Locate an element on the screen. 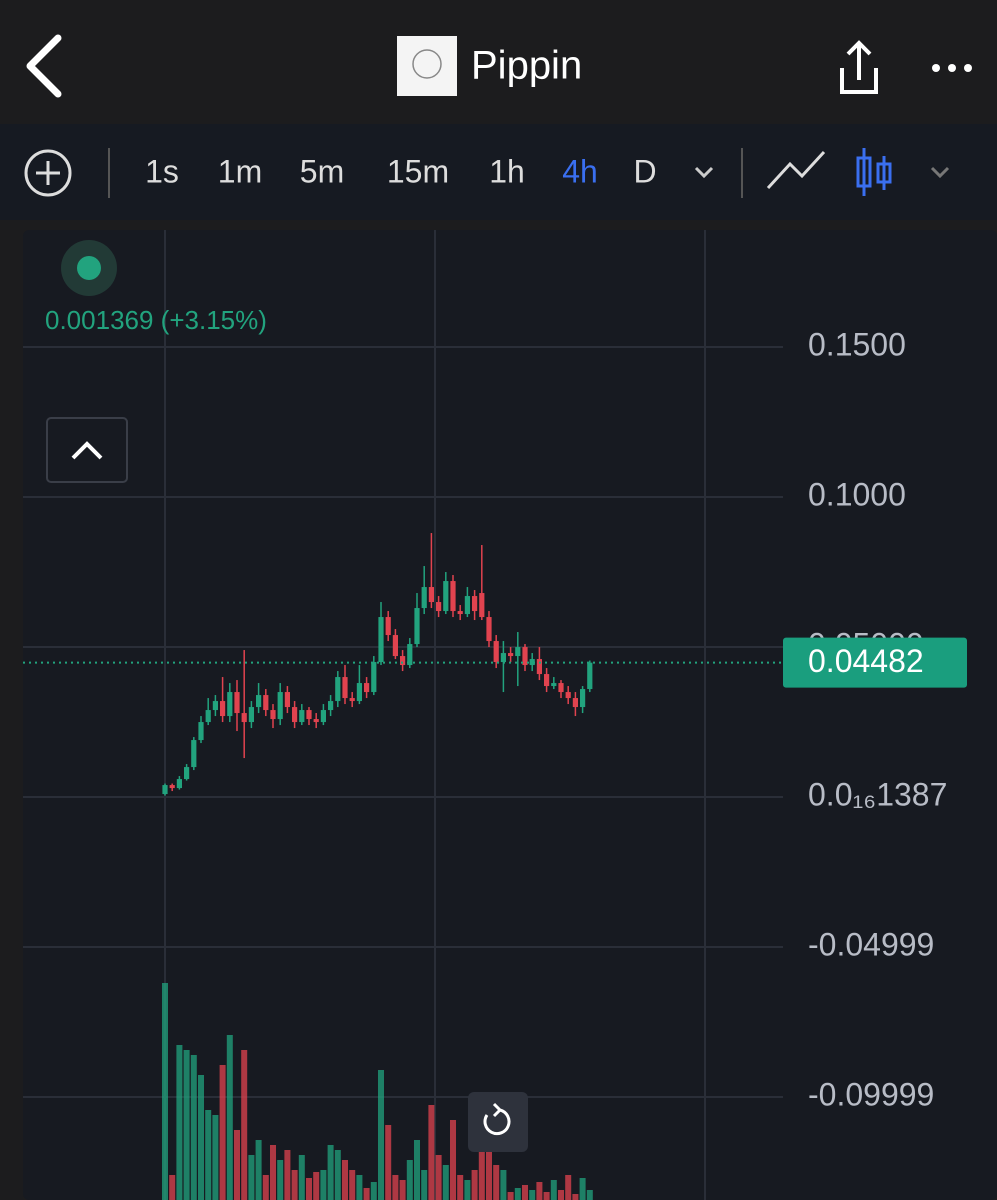 This screenshot has width=997, height=1200. reset-button is located at coordinates (498, 1122).